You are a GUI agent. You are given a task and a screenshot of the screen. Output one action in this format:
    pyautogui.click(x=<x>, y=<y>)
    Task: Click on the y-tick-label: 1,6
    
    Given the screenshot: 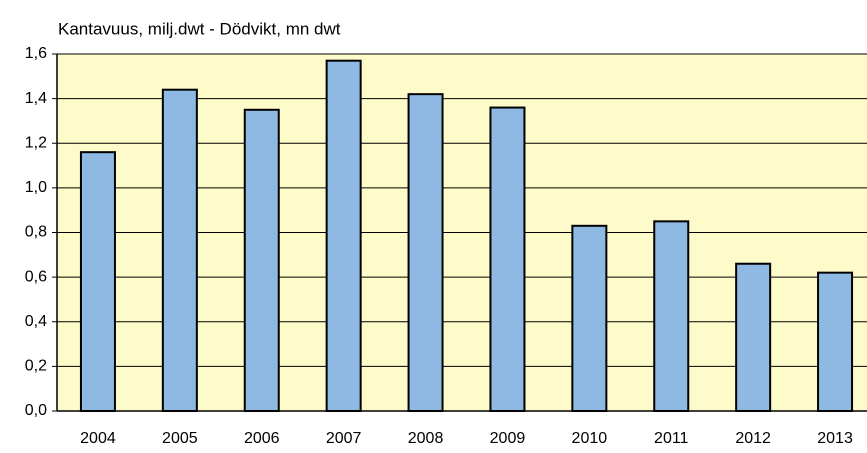 What is the action you would take?
    pyautogui.click(x=36, y=53)
    